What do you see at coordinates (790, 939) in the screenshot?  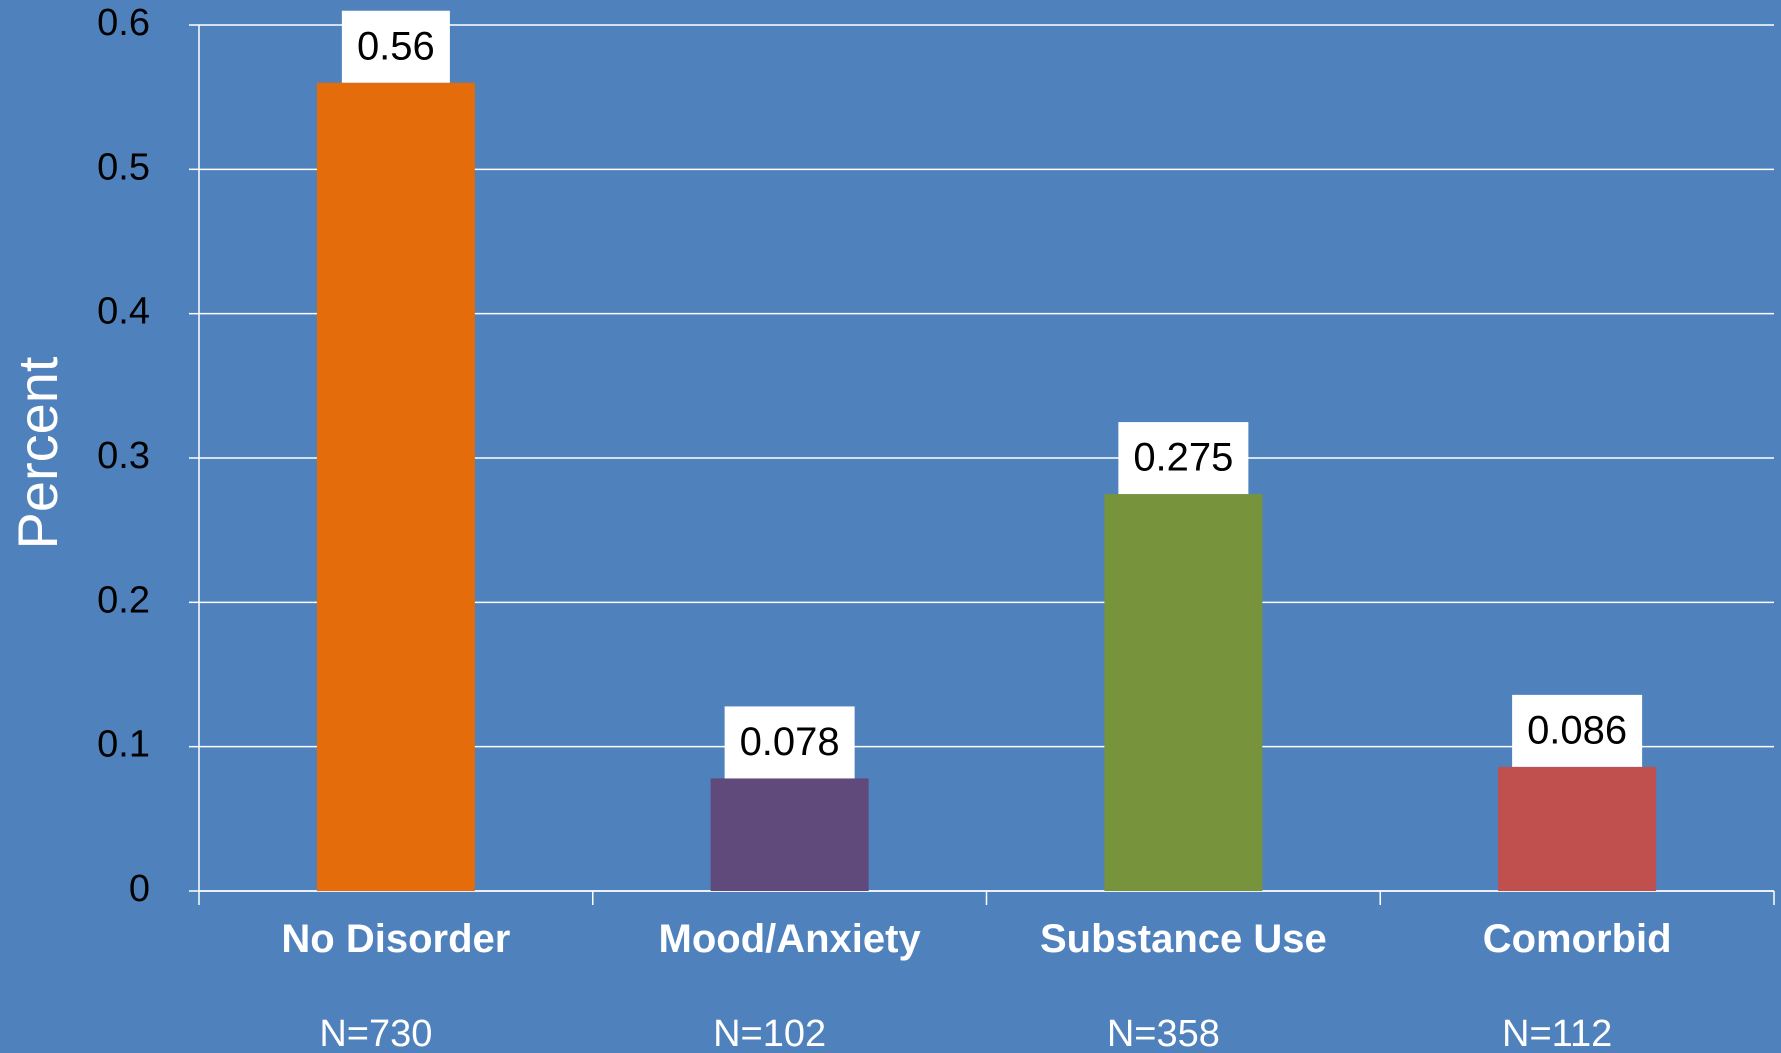 I see `x-category-label: Mood/Anxiety` at bounding box center [790, 939].